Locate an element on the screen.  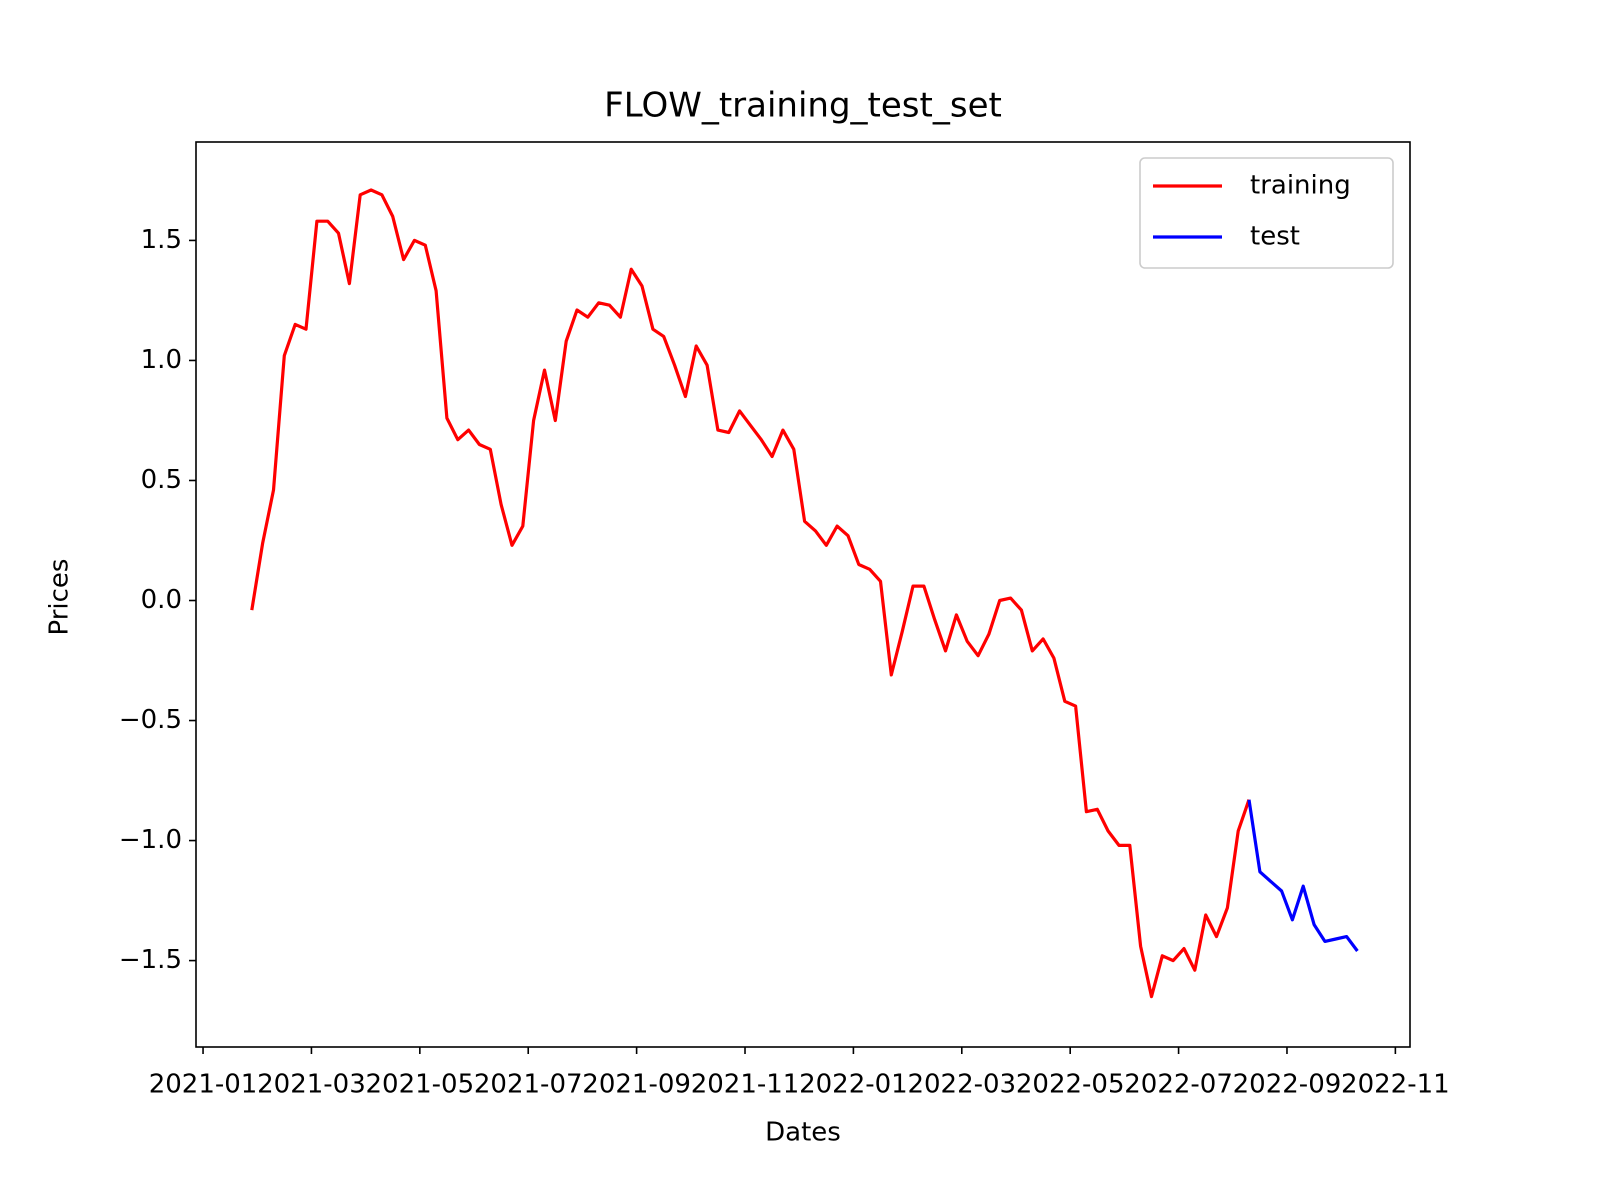
line is located at coordinates (1303, 875).